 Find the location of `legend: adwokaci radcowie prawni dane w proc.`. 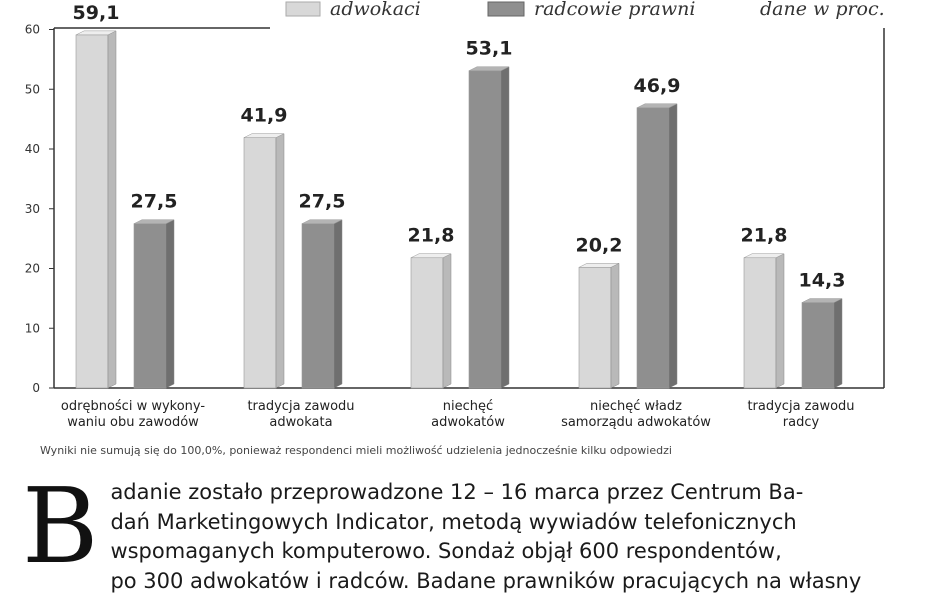

legend: adwokaci radcowie prawni dane w proc. is located at coordinates (585, 10).